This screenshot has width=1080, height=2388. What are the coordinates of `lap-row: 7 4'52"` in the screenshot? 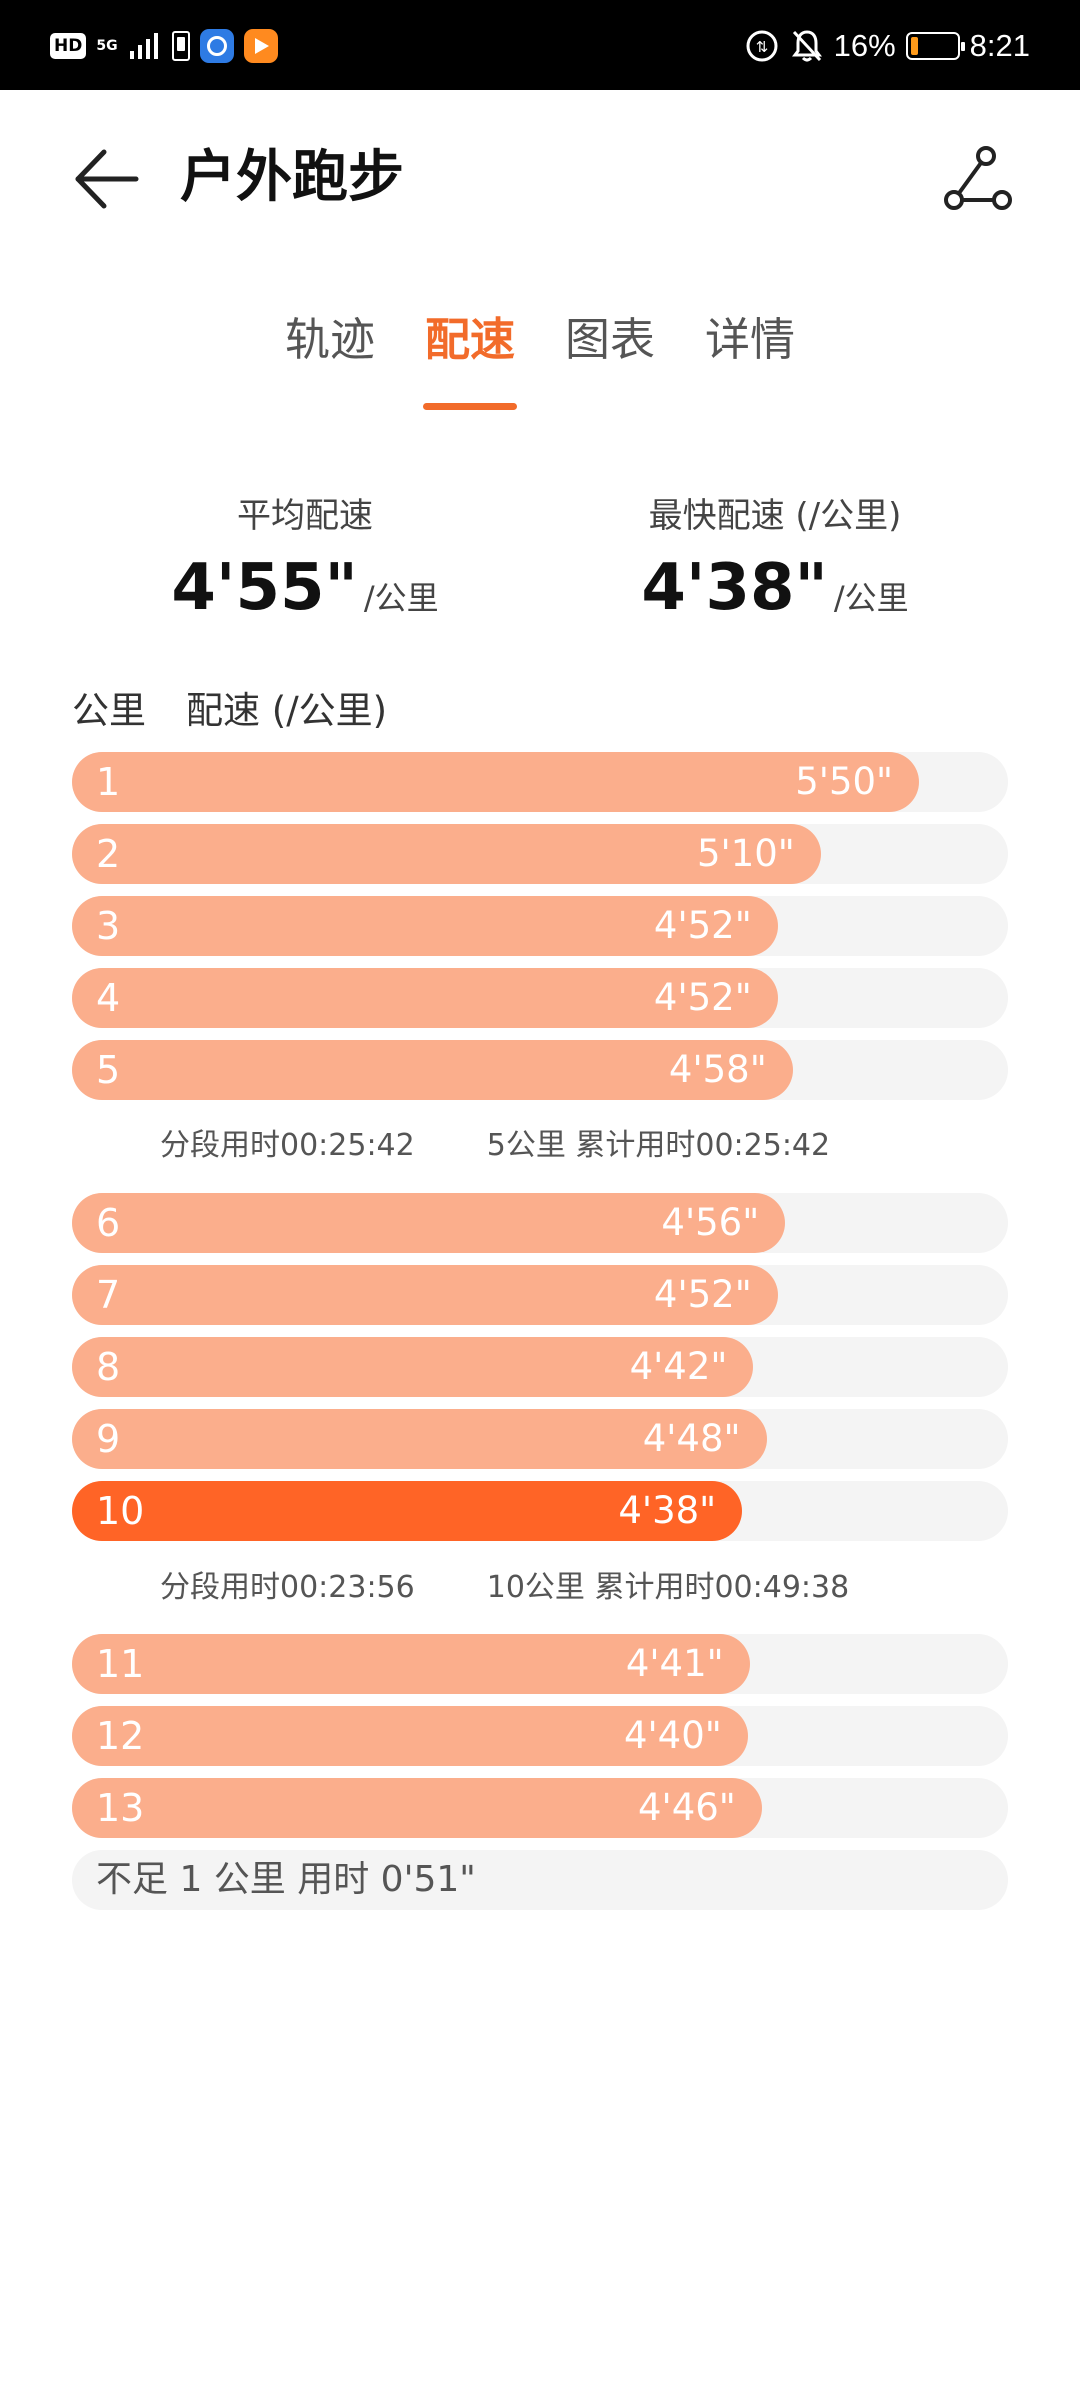 It's located at (540, 1295).